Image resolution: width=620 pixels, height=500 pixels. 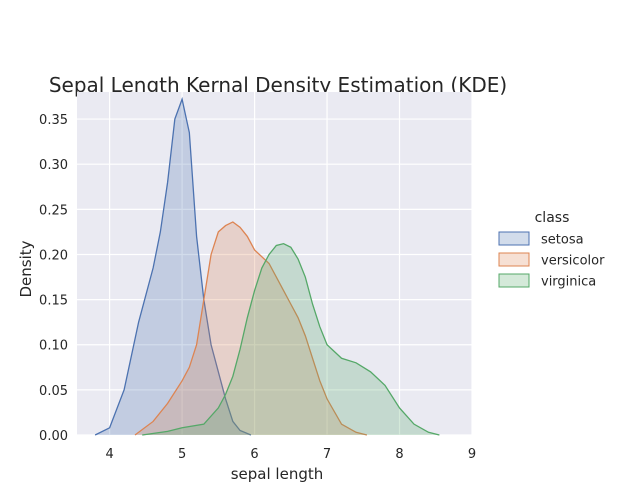 What do you see at coordinates (109, 454) in the screenshot?
I see `x-tick-label: 4` at bounding box center [109, 454].